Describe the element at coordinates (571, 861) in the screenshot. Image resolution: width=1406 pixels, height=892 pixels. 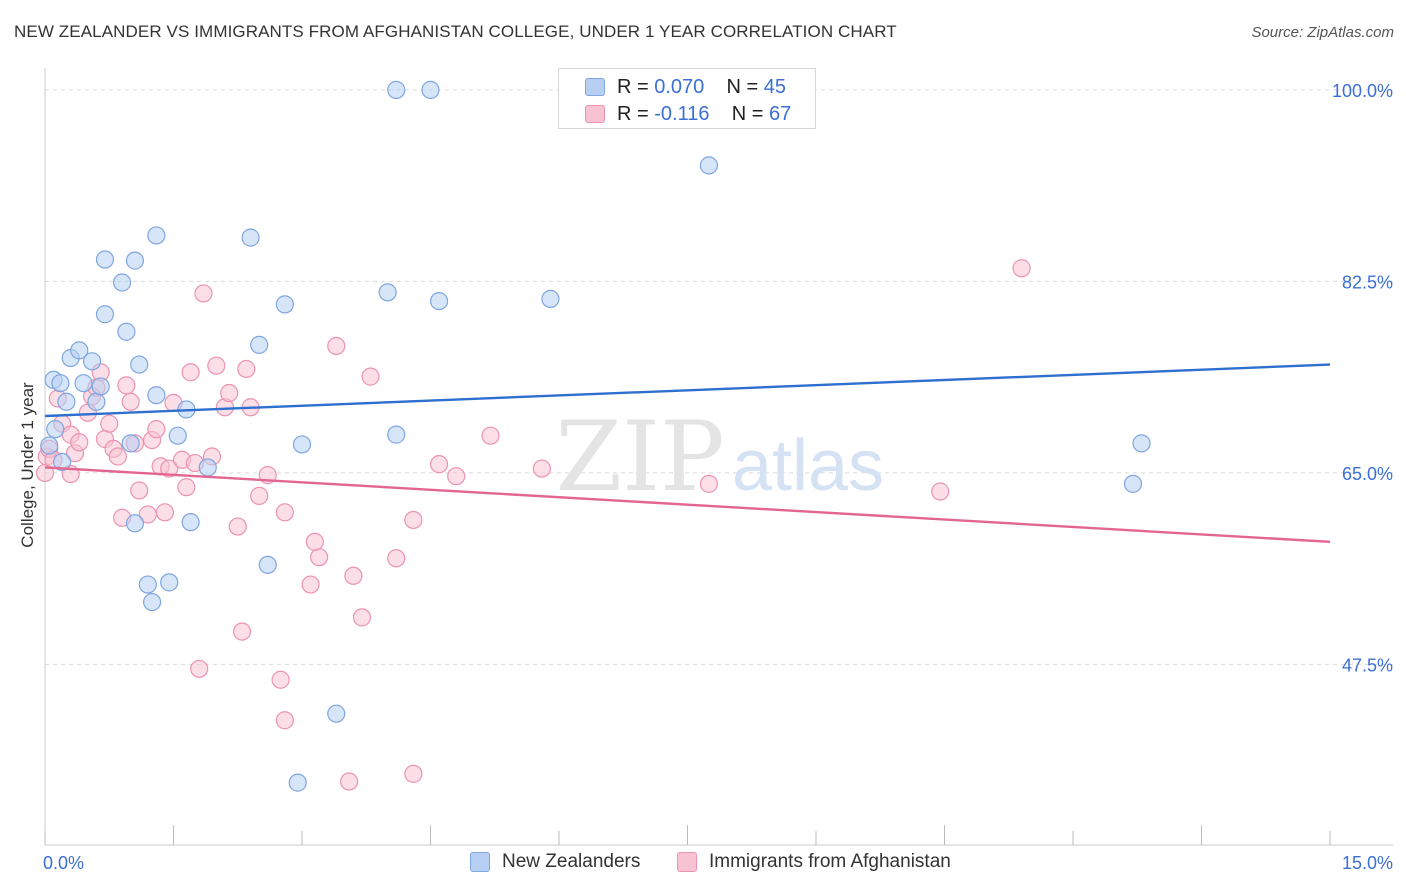
I see `legend-label: New Zealanders` at that location.